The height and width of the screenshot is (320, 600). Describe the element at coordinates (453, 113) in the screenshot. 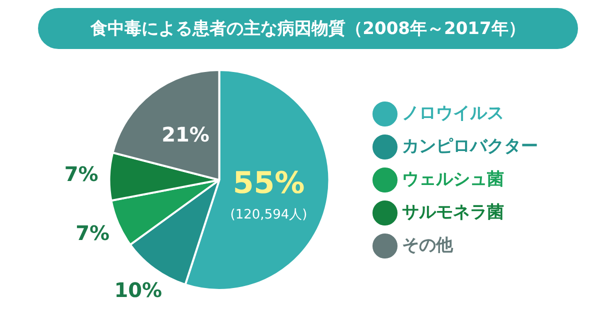

I see `legend-label: ノロウイルス` at that location.